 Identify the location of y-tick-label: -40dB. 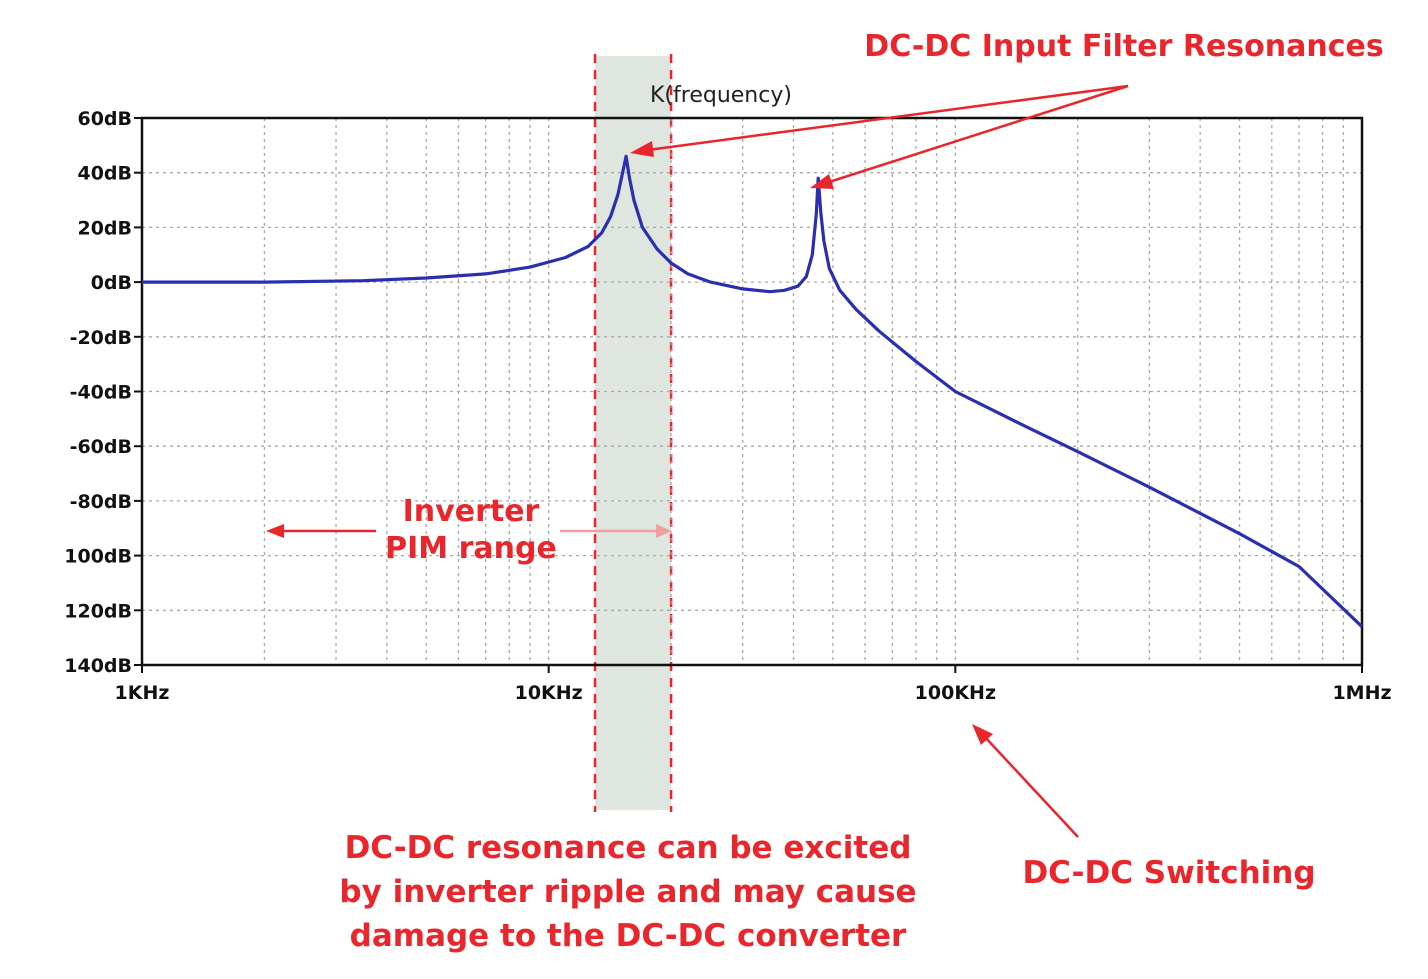
(101, 393).